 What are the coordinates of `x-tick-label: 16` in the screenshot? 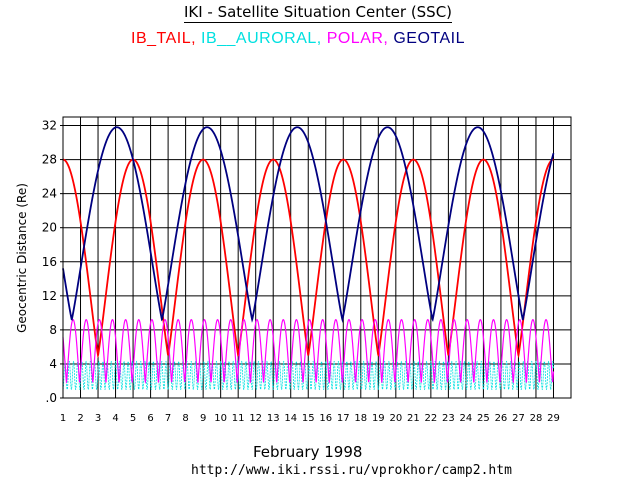 It's located at (325, 418).